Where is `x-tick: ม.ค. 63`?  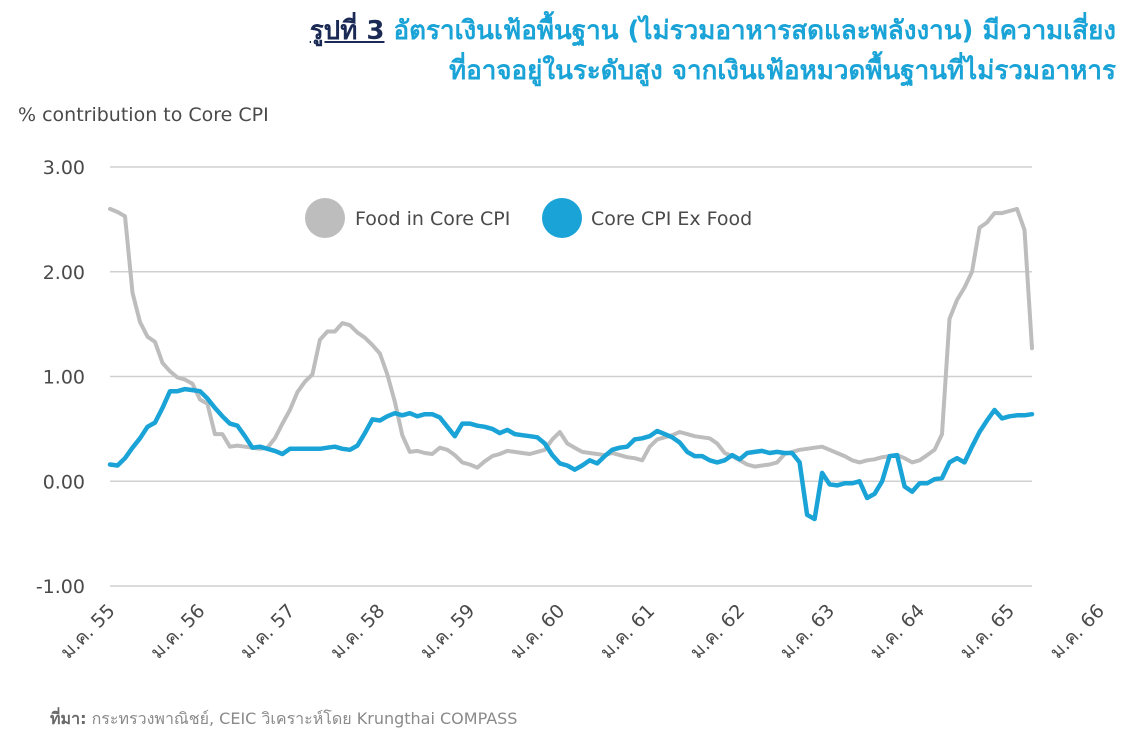
x-tick: ม.ค. 63 is located at coordinates (807, 631).